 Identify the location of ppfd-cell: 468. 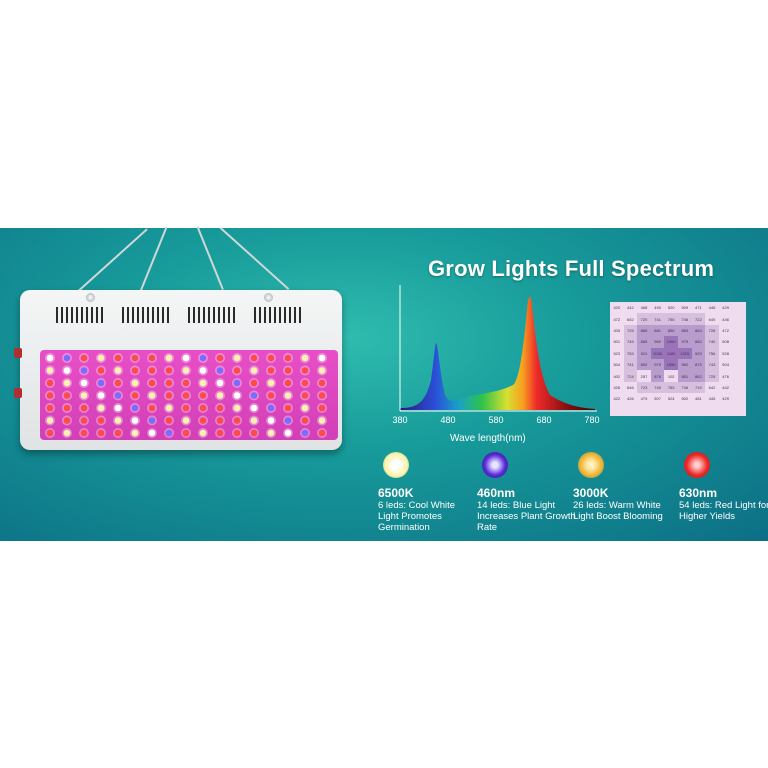
(644, 308).